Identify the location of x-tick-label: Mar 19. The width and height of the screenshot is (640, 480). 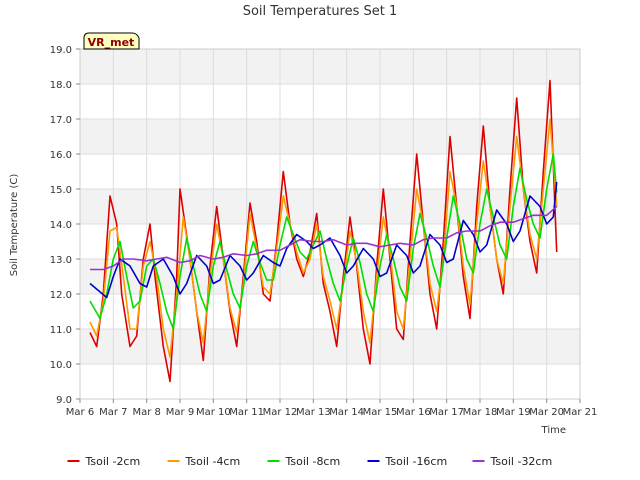
(513, 412).